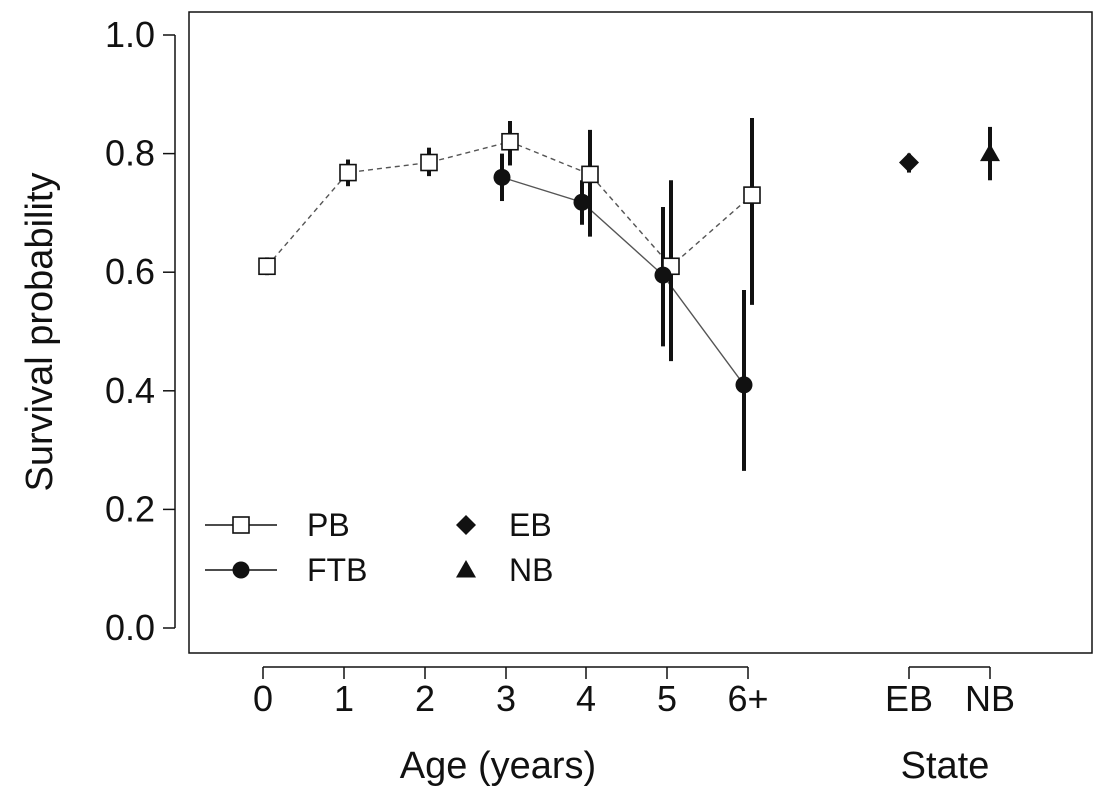  I want to click on x-tick-label: 5, so click(667, 698).